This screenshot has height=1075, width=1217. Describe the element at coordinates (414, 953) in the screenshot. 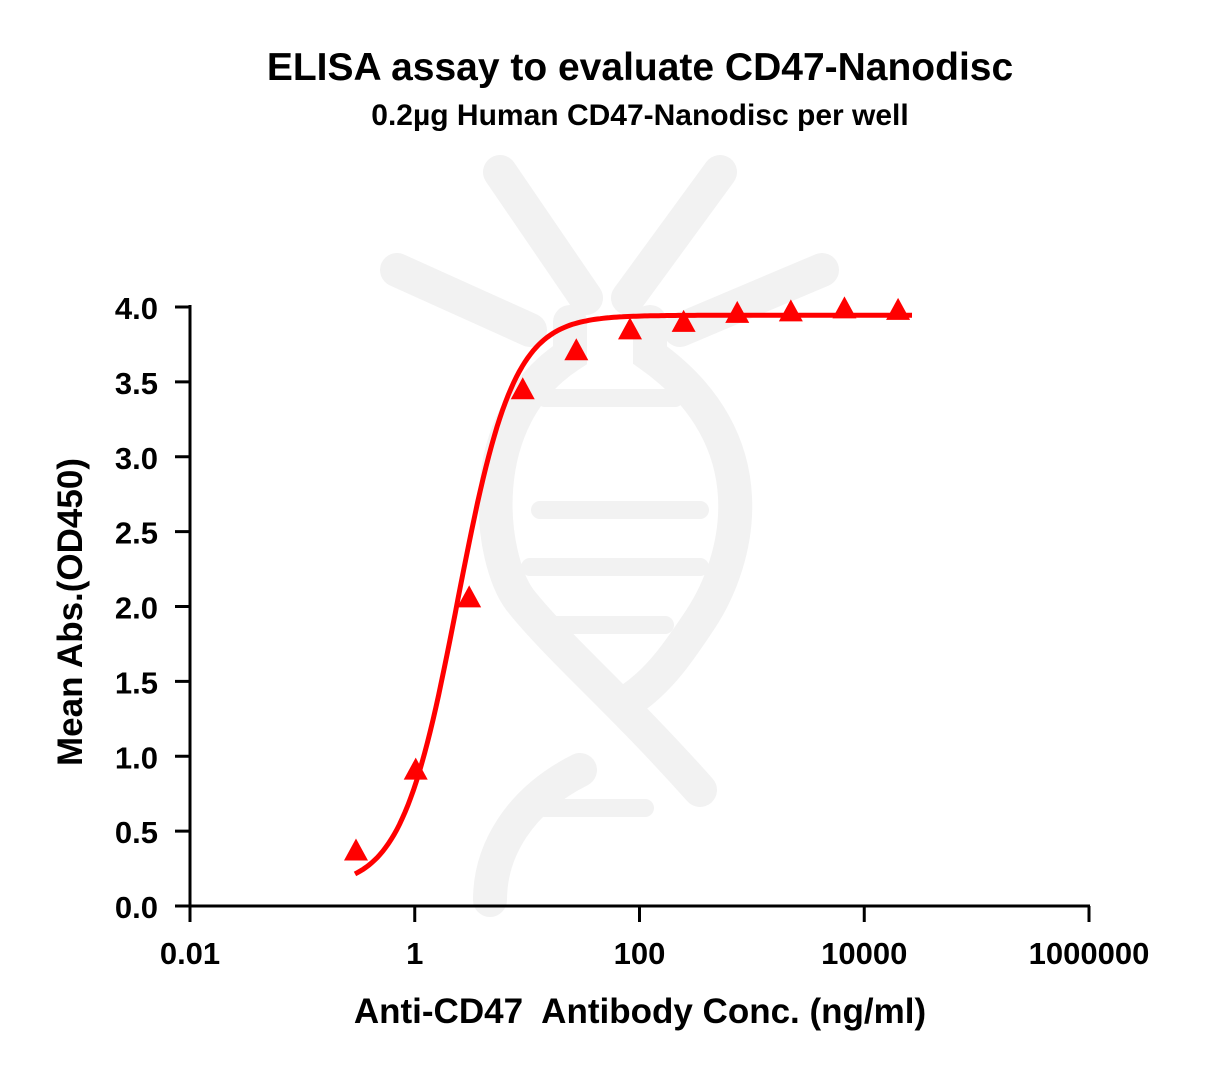

I see `x-tick-label: 1` at that location.